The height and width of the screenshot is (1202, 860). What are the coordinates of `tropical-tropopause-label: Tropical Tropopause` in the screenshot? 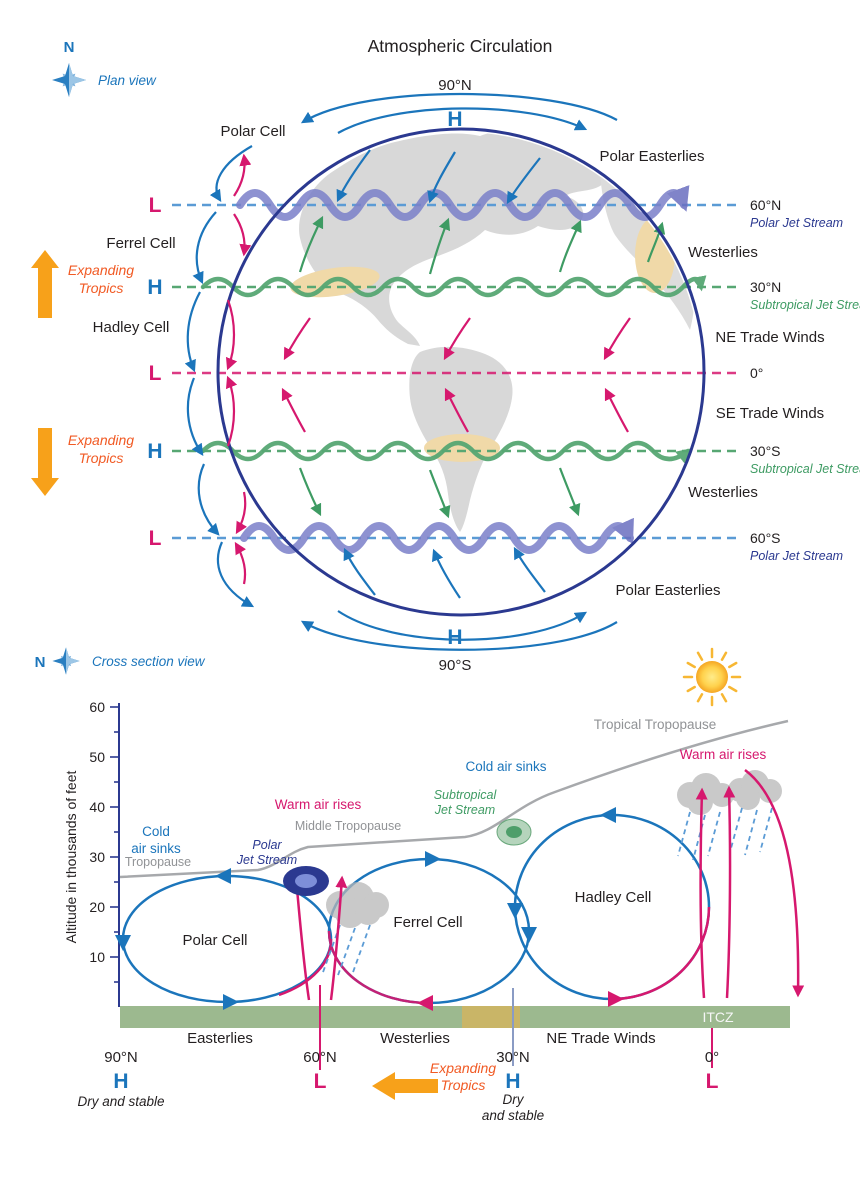 It's located at (655, 724).